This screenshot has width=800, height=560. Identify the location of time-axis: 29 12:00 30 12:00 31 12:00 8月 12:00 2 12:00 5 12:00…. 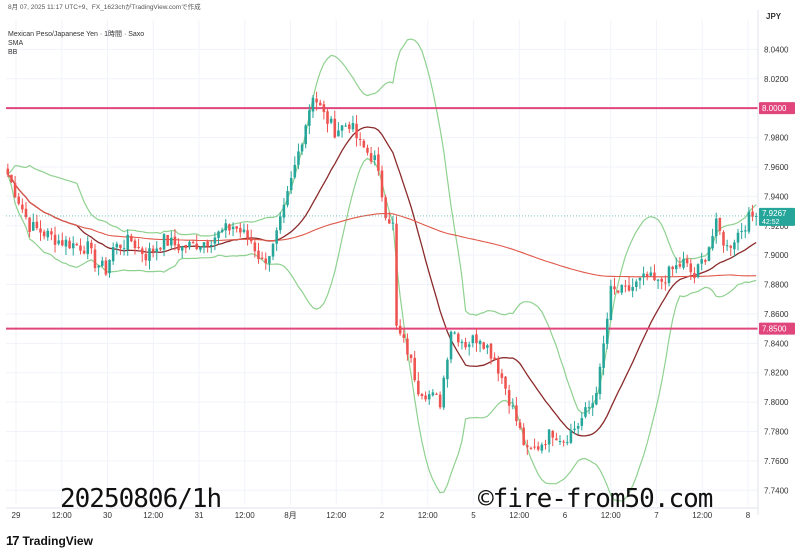
(382, 513).